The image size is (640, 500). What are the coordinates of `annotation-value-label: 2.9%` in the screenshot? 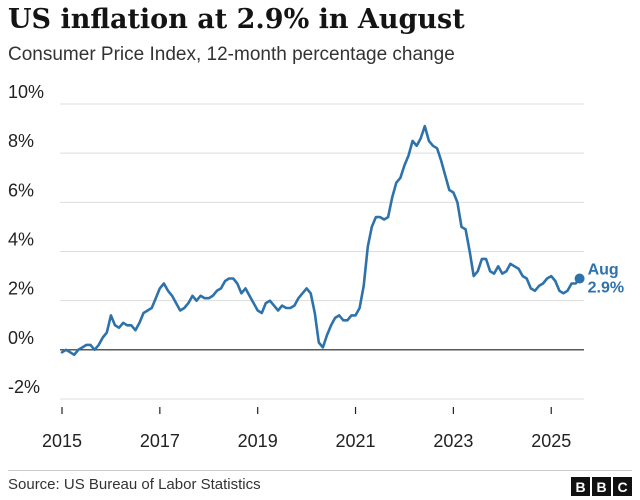 It's located at (606, 288).